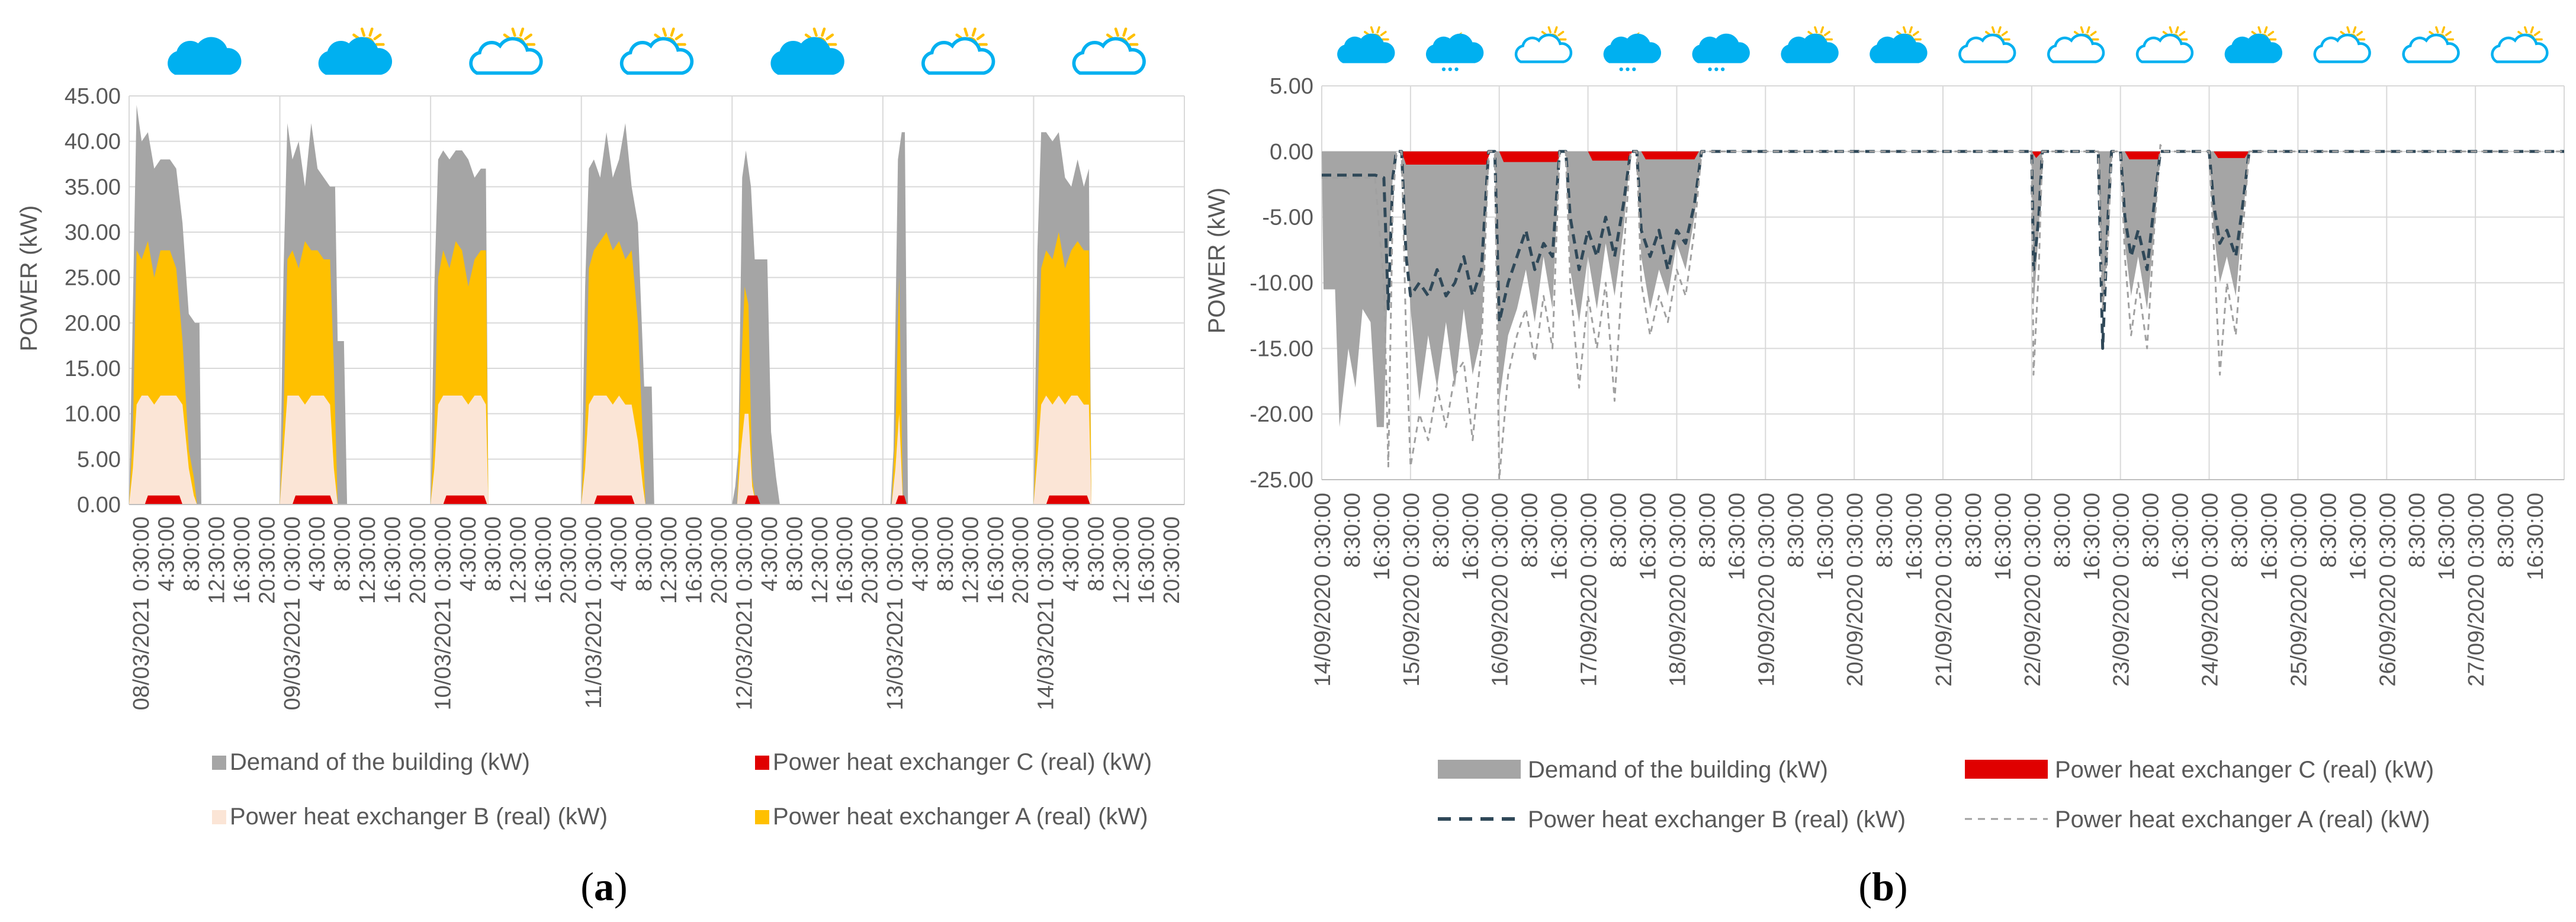  What do you see at coordinates (1046, 614) in the screenshot?
I see `panel-a-x-tick-label: 14/03/2021 0:30:00` at bounding box center [1046, 614].